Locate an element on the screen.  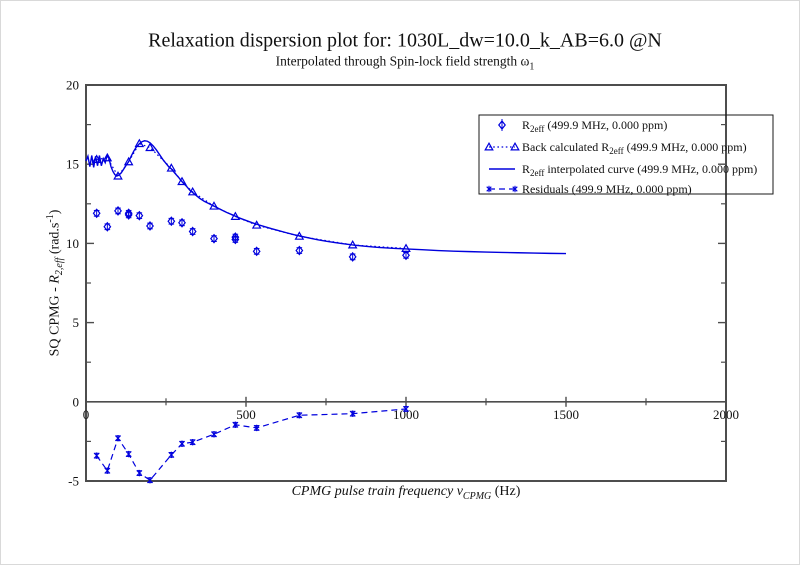
y-axis-title-superscript: -1 is located at coordinates (50, 218).